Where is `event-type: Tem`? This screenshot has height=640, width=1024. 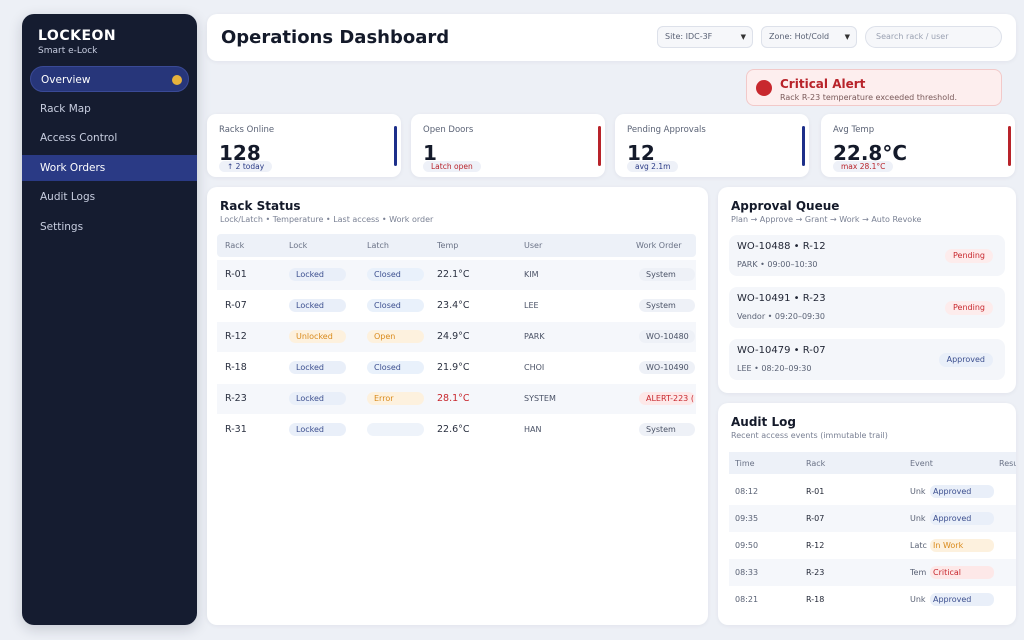
event-type: Tem is located at coordinates (918, 572).